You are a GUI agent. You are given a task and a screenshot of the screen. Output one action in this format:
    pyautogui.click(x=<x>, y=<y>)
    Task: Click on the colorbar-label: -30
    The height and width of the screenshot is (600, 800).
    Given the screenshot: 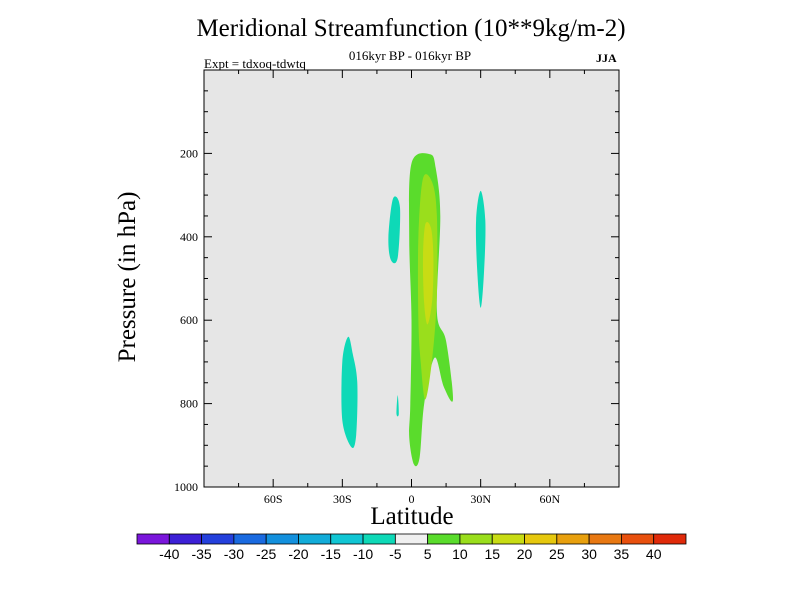 What is the action you would take?
    pyautogui.click(x=234, y=554)
    